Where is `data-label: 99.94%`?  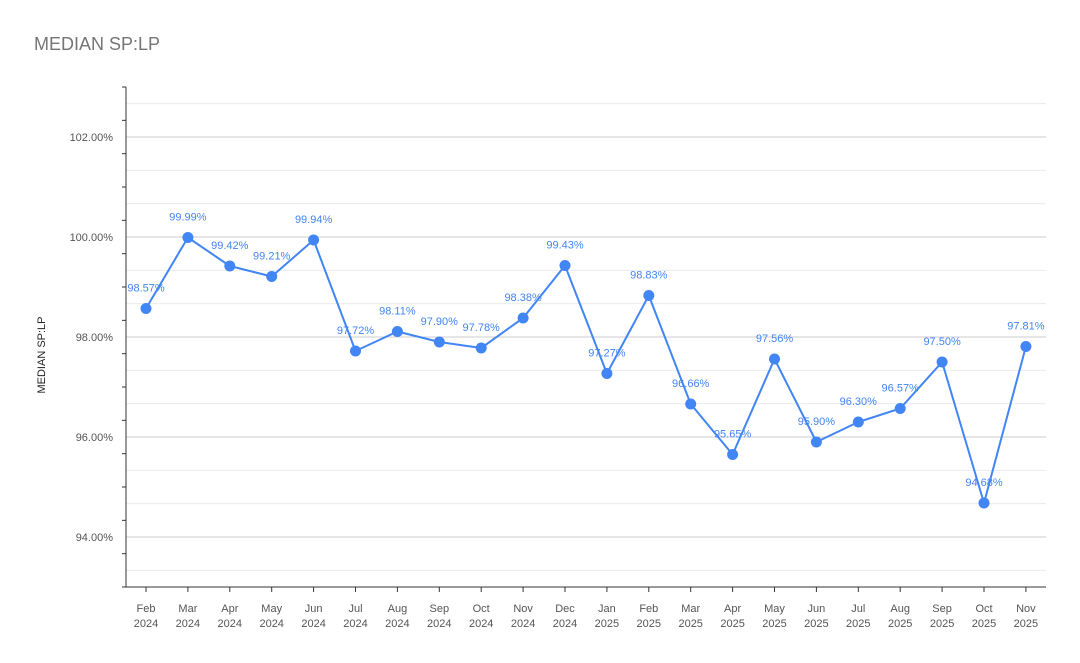 data-label: 99.94% is located at coordinates (314, 220).